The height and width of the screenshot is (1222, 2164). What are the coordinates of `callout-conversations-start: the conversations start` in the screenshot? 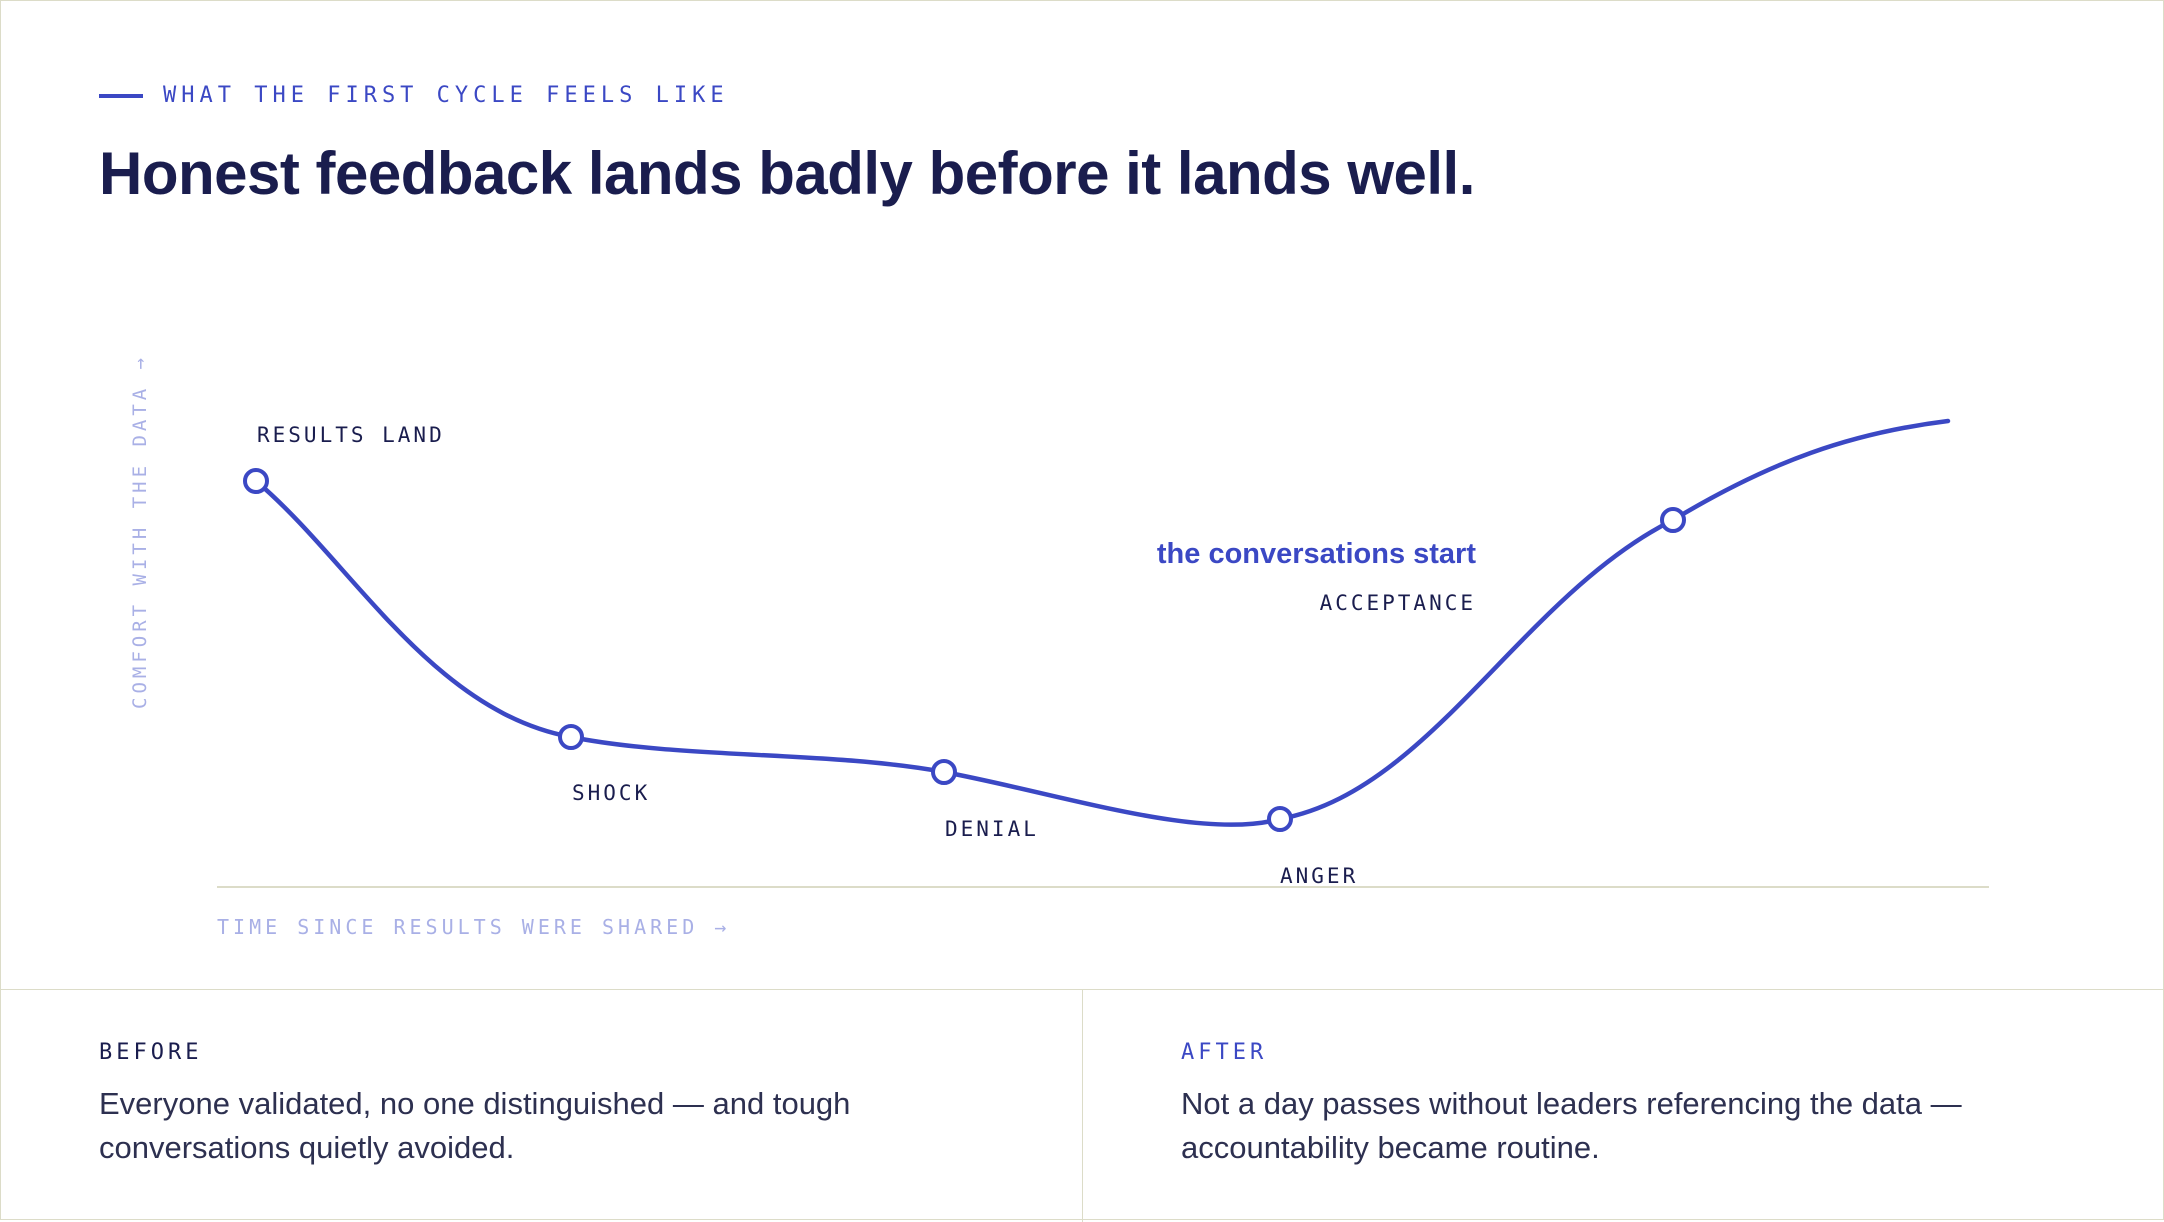 It's located at (1316, 554).